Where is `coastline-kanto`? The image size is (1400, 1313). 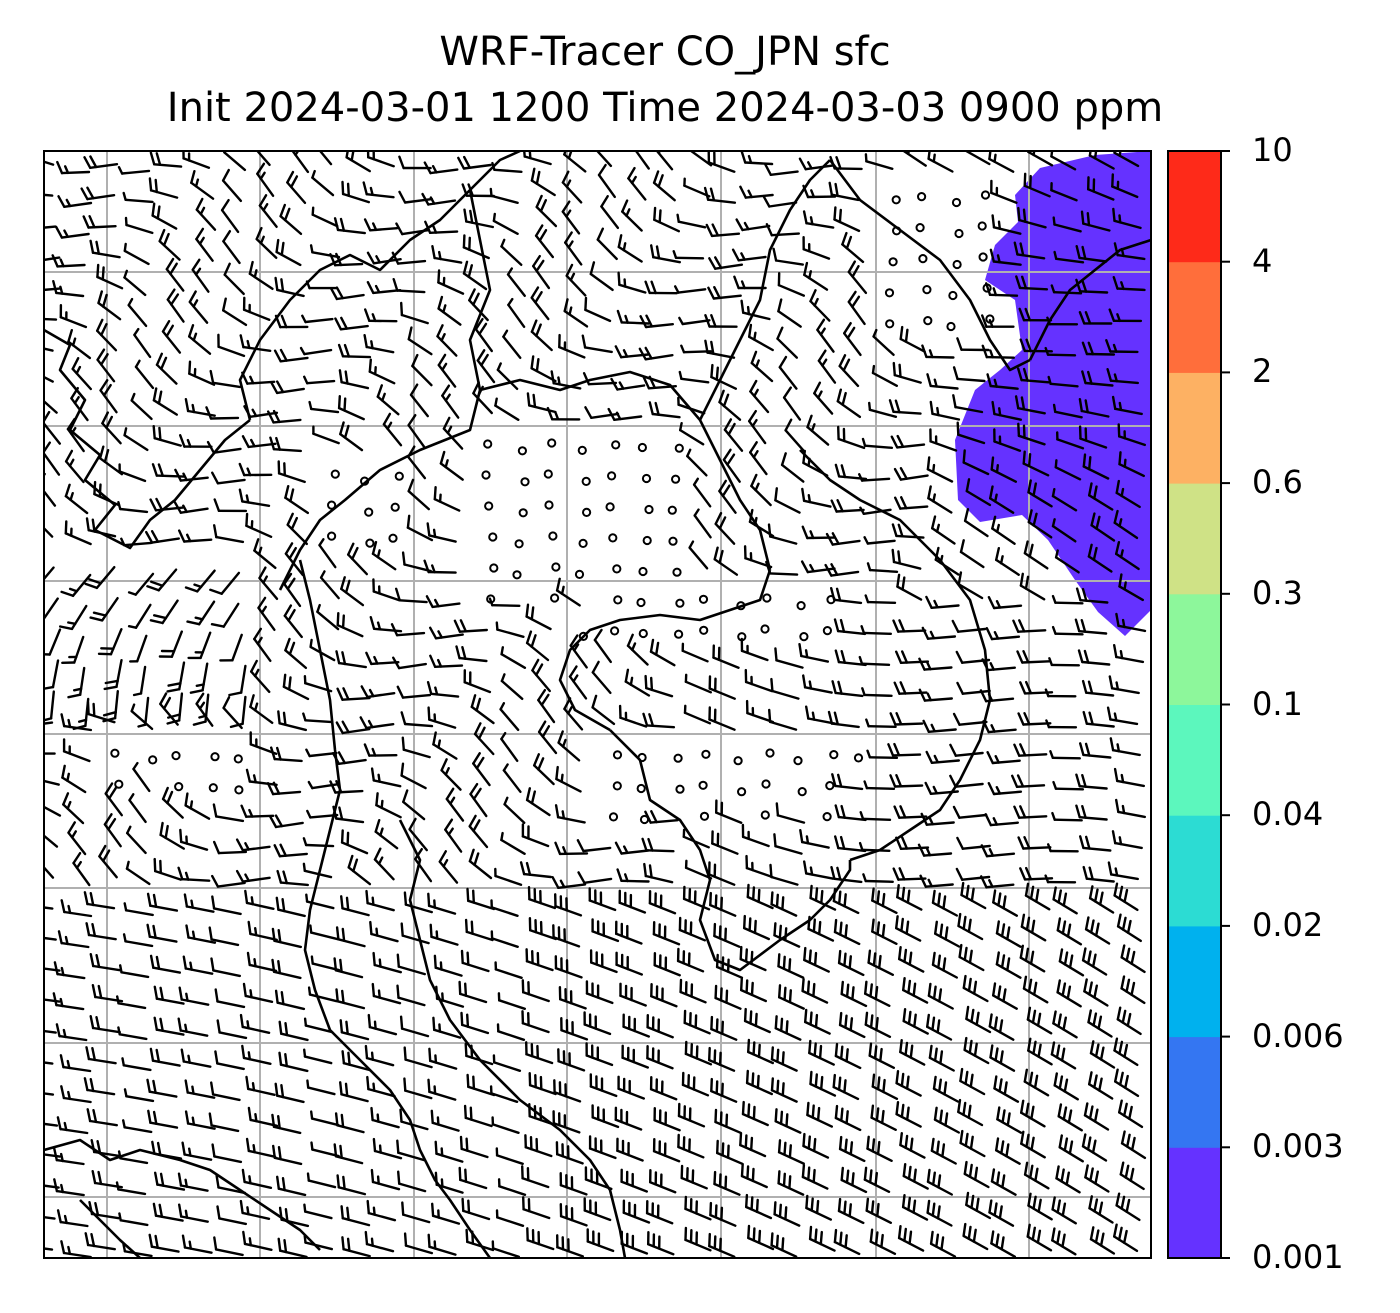
coastline-kanto is located at coordinates (665, 650).